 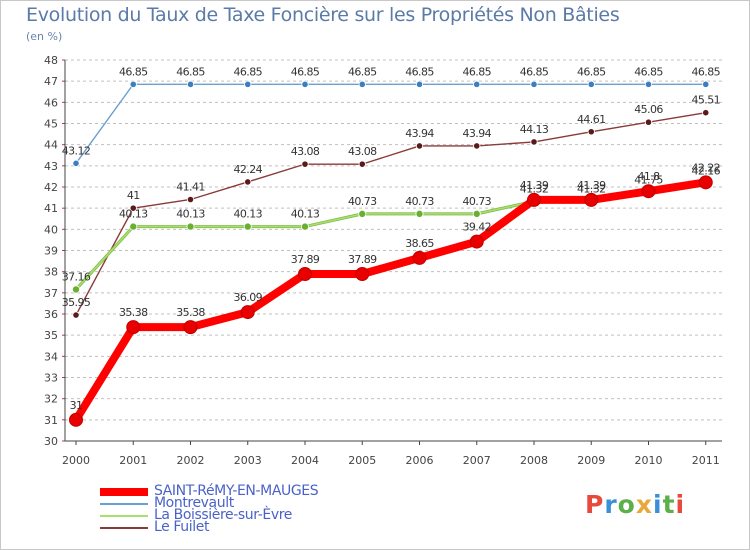 What do you see at coordinates (76, 302) in the screenshot?
I see `data-label: 35.95` at bounding box center [76, 302].